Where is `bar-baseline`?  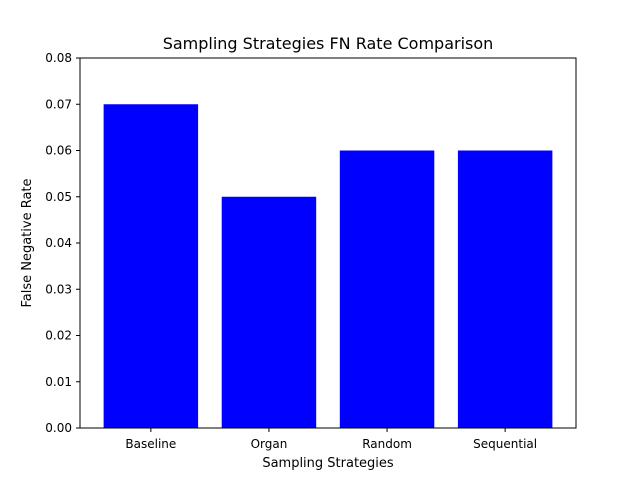 bar-baseline is located at coordinates (151, 266).